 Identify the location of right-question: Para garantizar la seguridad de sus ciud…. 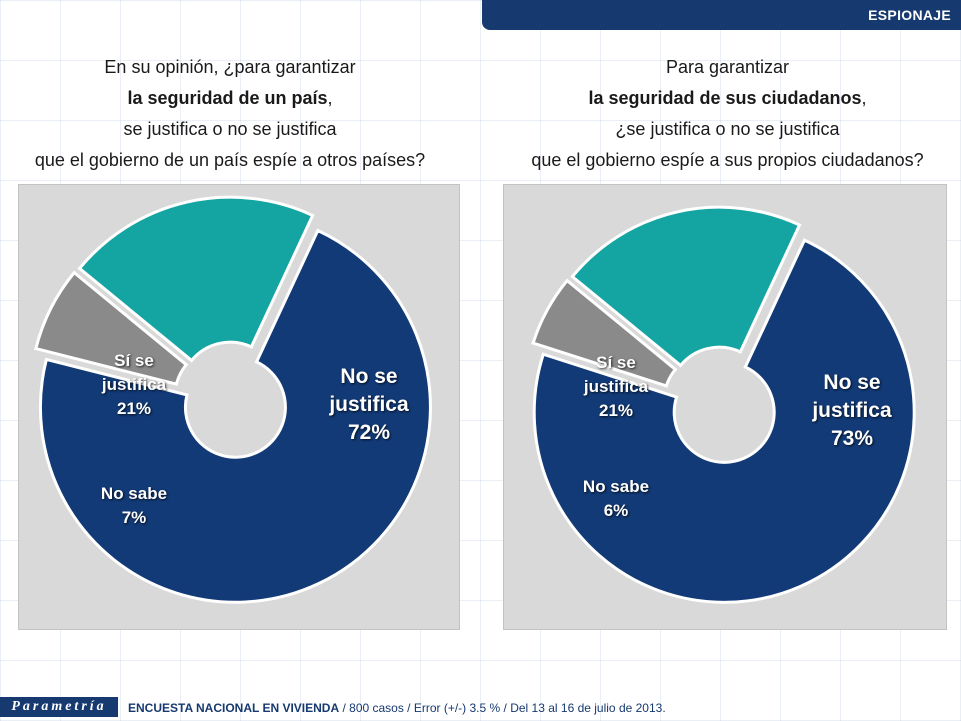
(727, 114).